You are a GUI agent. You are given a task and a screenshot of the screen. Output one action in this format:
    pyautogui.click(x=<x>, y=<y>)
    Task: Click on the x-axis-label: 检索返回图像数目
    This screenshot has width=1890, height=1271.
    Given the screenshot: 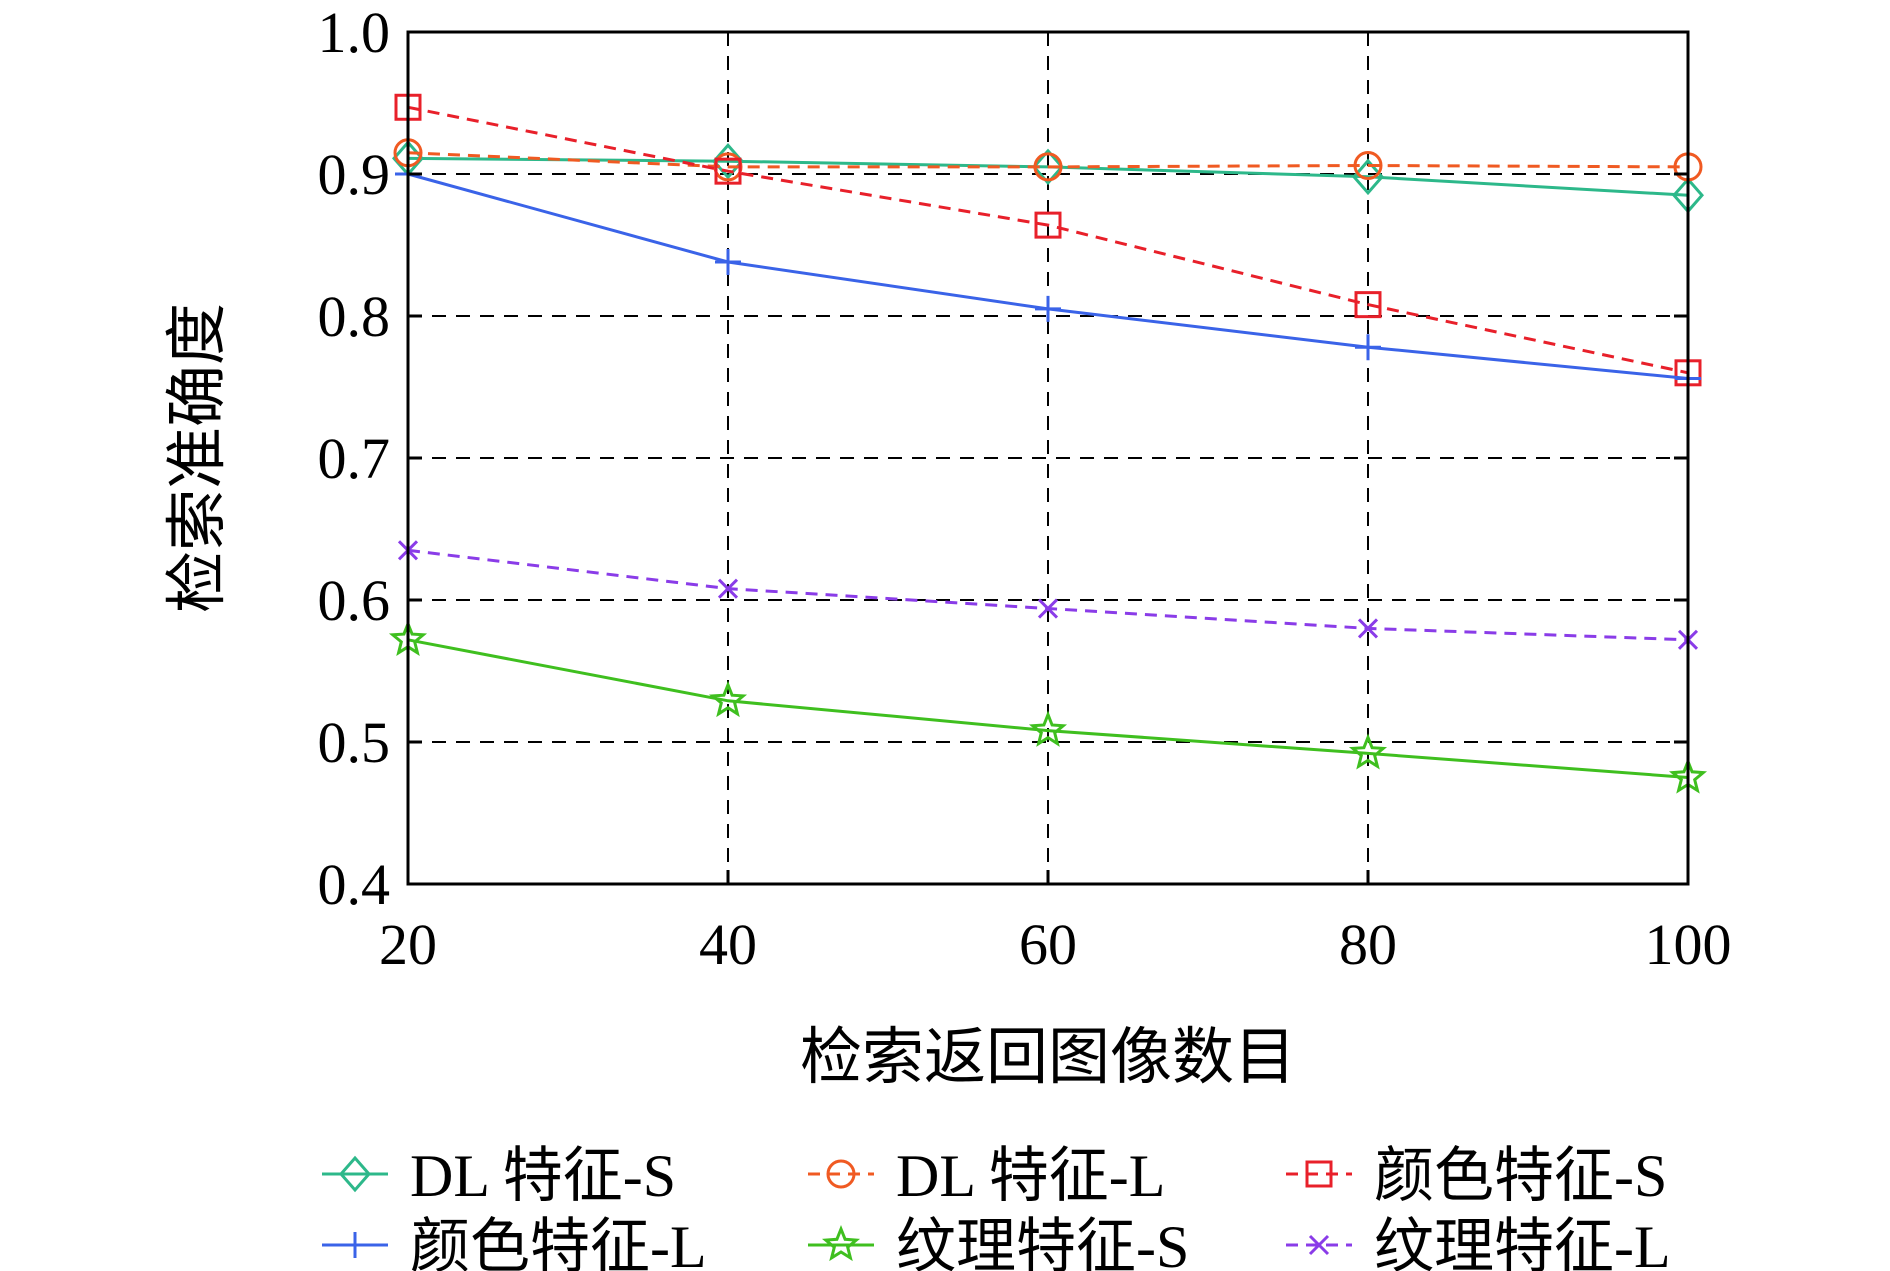 What is the action you would take?
    pyautogui.click(x=1048, y=1058)
    